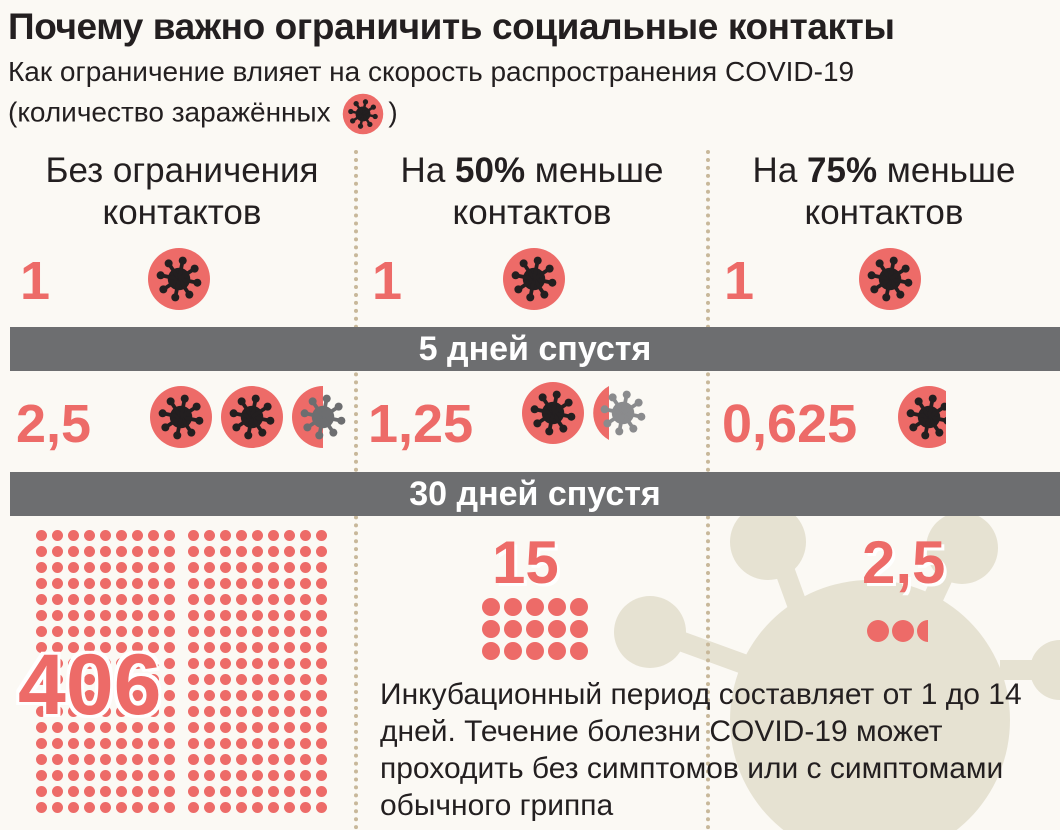 Image resolution: width=1060 pixels, height=830 pixels. What do you see at coordinates (35, 281) in the screenshot?
I see `initial-count-1: 1` at bounding box center [35, 281].